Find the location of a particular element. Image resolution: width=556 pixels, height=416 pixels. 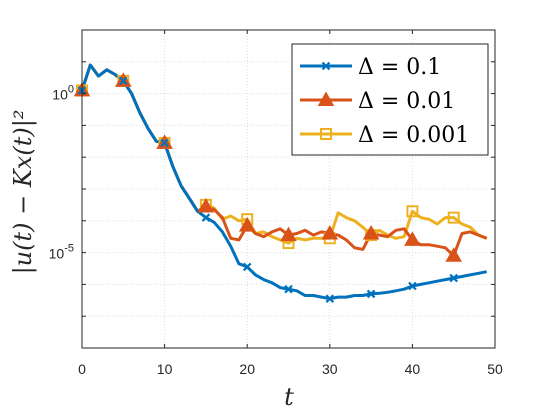

x-tick-label: 30 is located at coordinates (330, 369).